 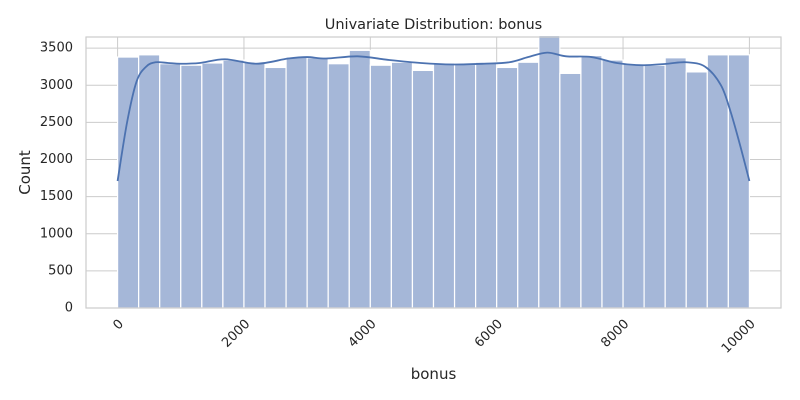 I want to click on y-tick-label-1: 500, so click(x=60, y=270).